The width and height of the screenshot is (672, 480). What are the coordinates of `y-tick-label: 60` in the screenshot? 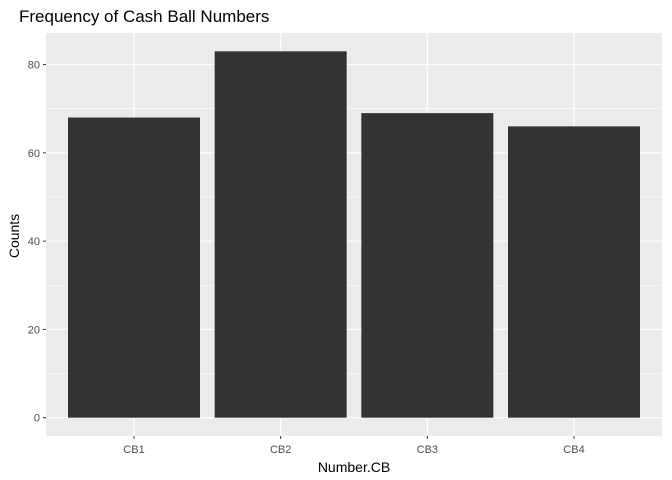 It's located at (34, 154).